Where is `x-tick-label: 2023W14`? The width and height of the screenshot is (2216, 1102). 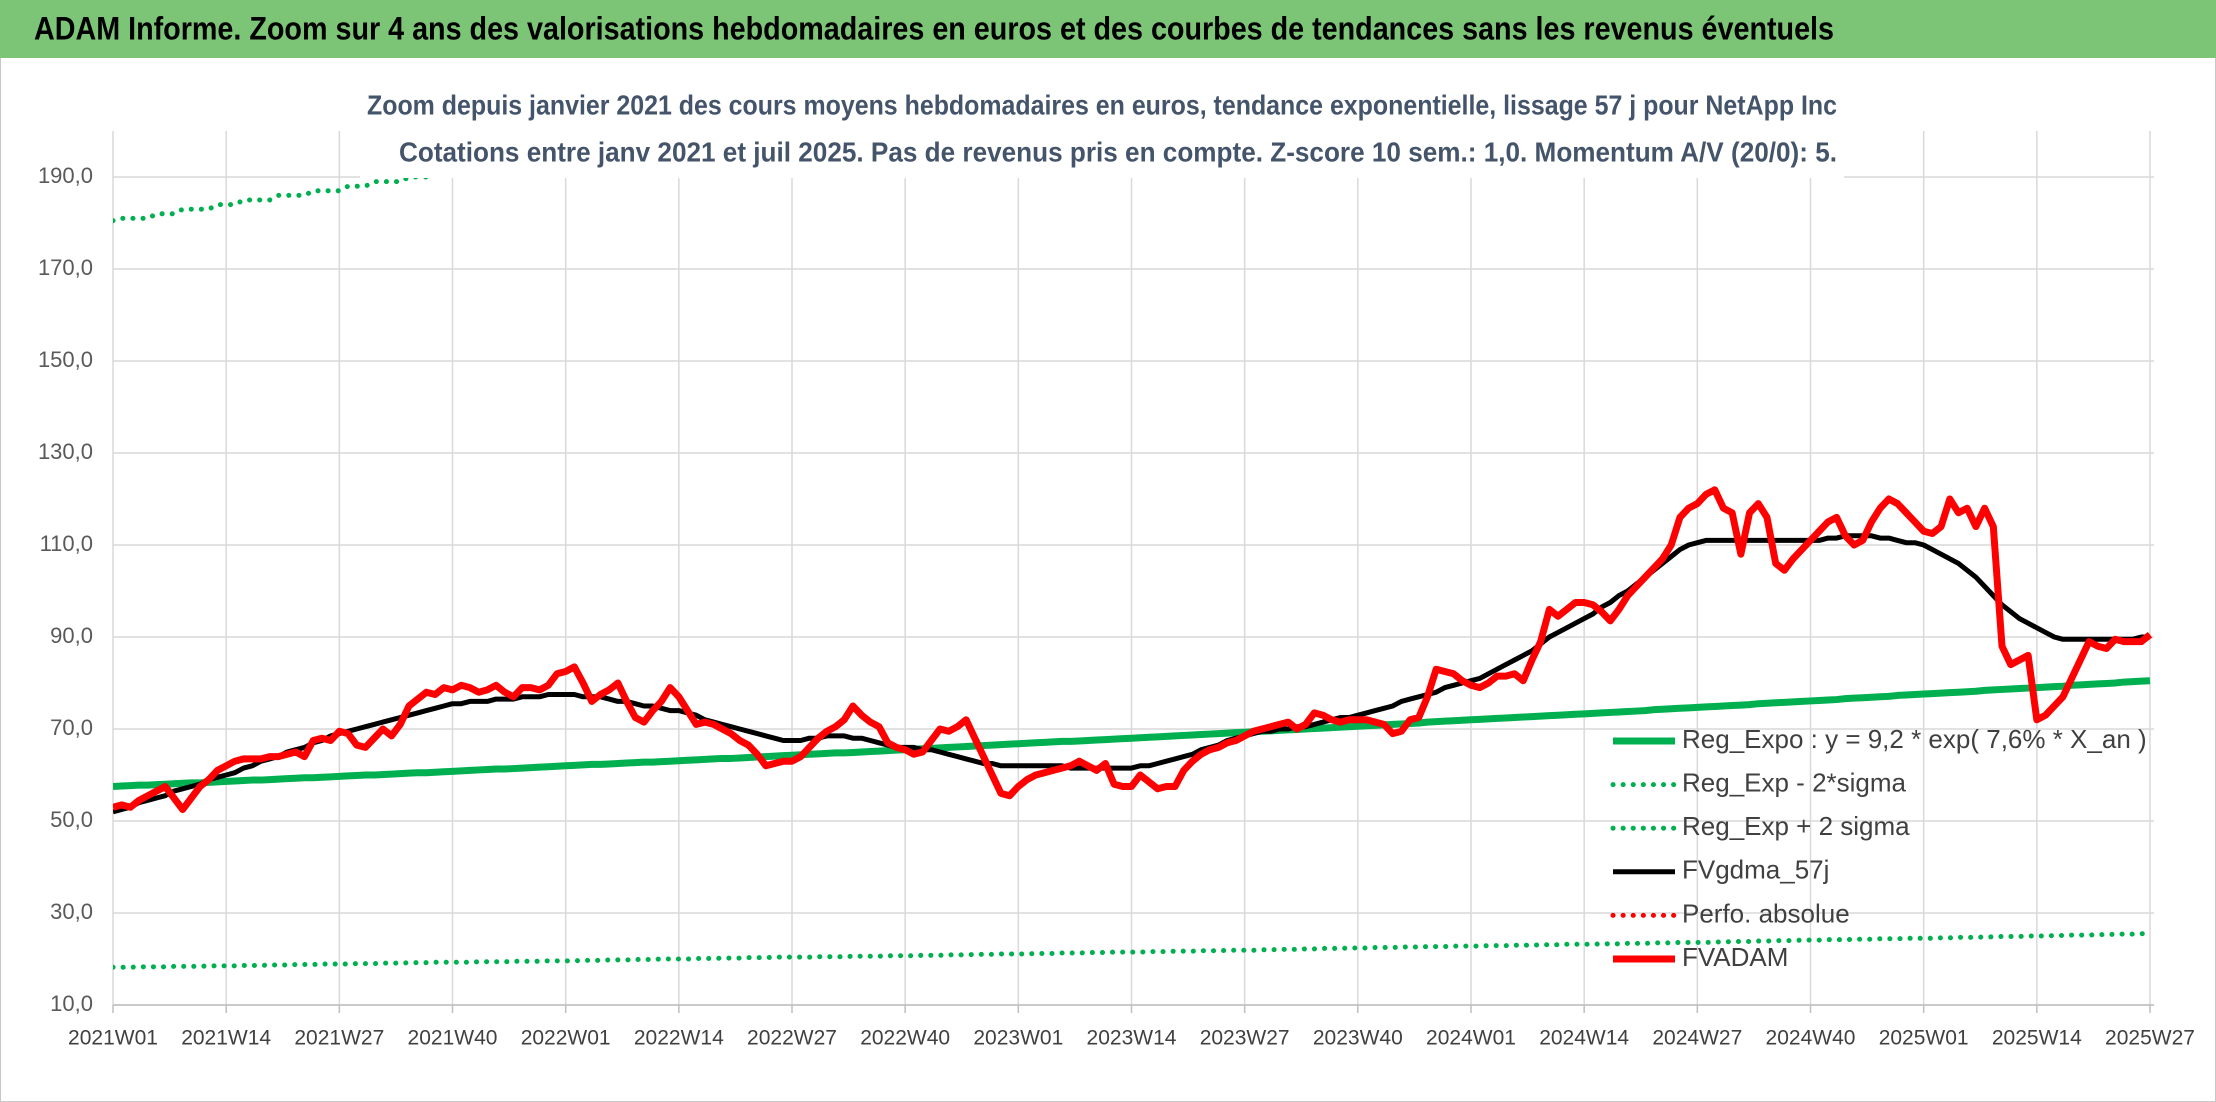 x-tick-label: 2023W14 is located at coordinates (1132, 1038).